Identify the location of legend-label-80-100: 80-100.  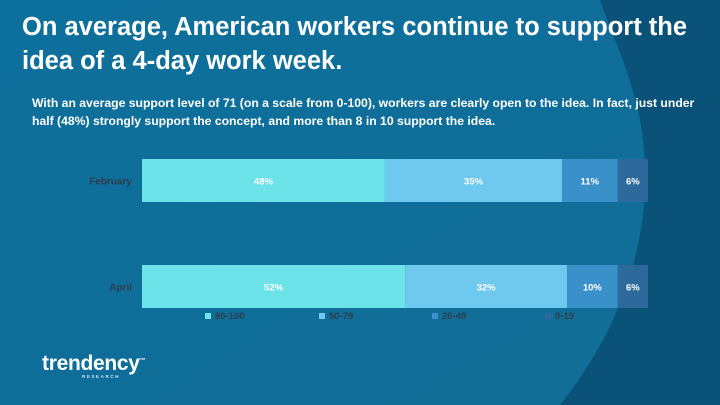
(230, 316).